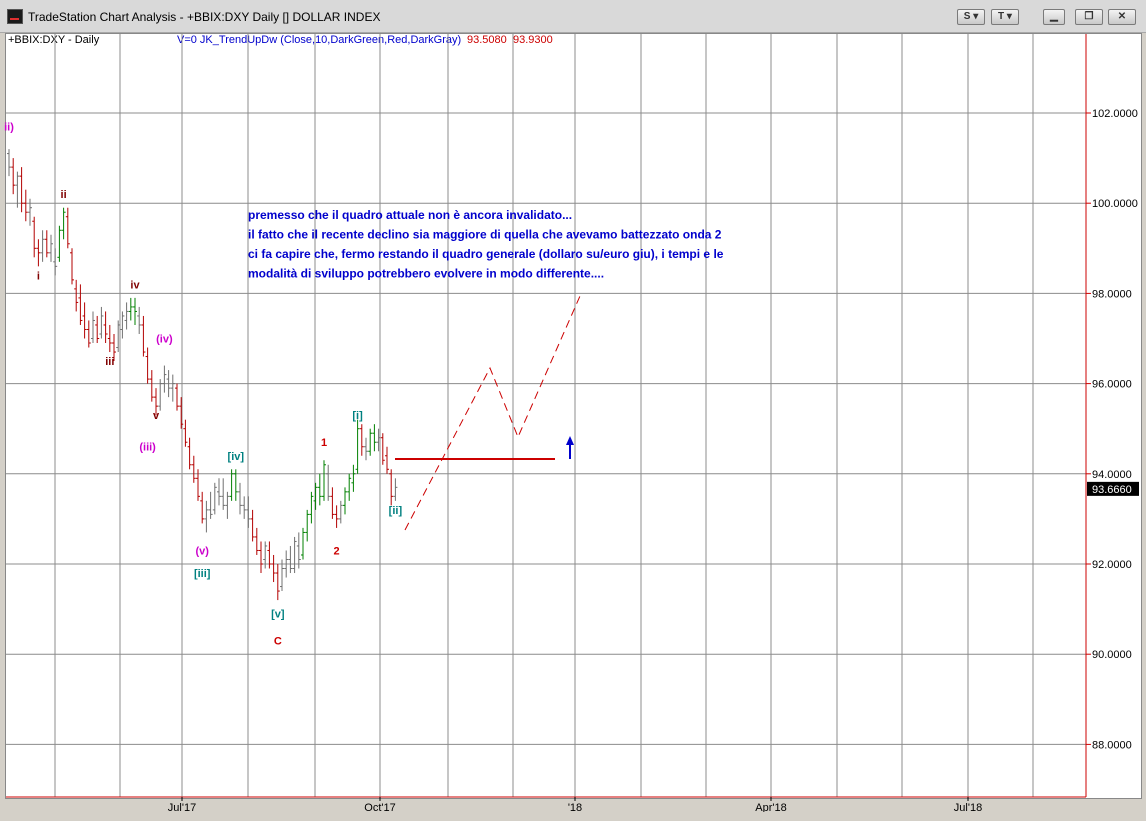 This screenshot has width=1146, height=821. What do you see at coordinates (379, 808) in the screenshot?
I see `x-tick-label: Oct'17` at bounding box center [379, 808].